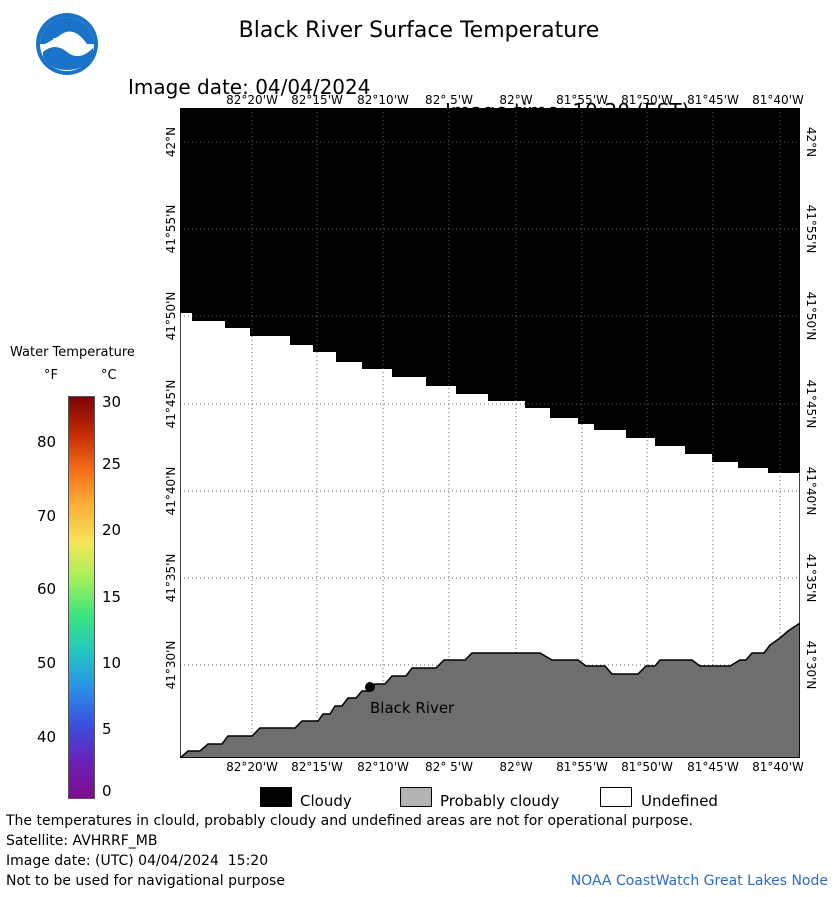  Describe the element at coordinates (109, 375) in the screenshot. I see `unit-celsius: °C` at that location.